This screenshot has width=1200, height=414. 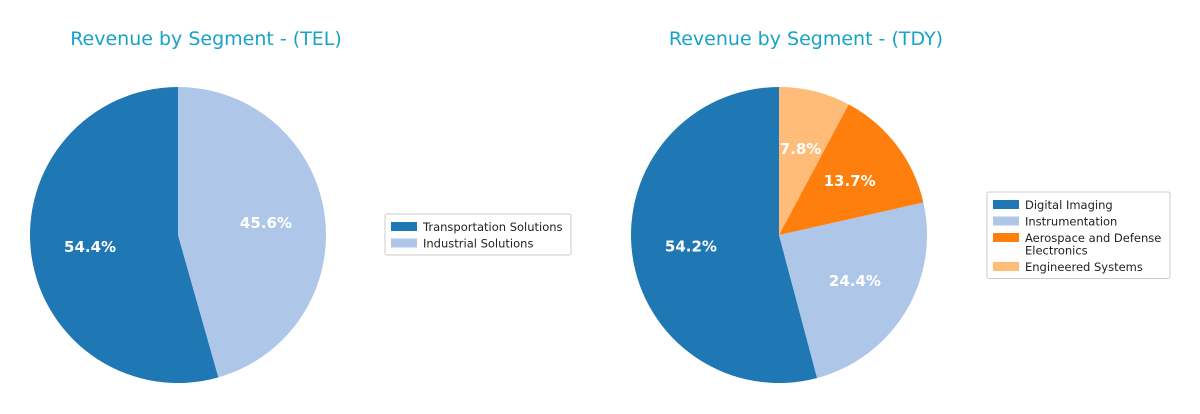 I want to click on pie-percent-label: 54.2%, so click(x=691, y=247).